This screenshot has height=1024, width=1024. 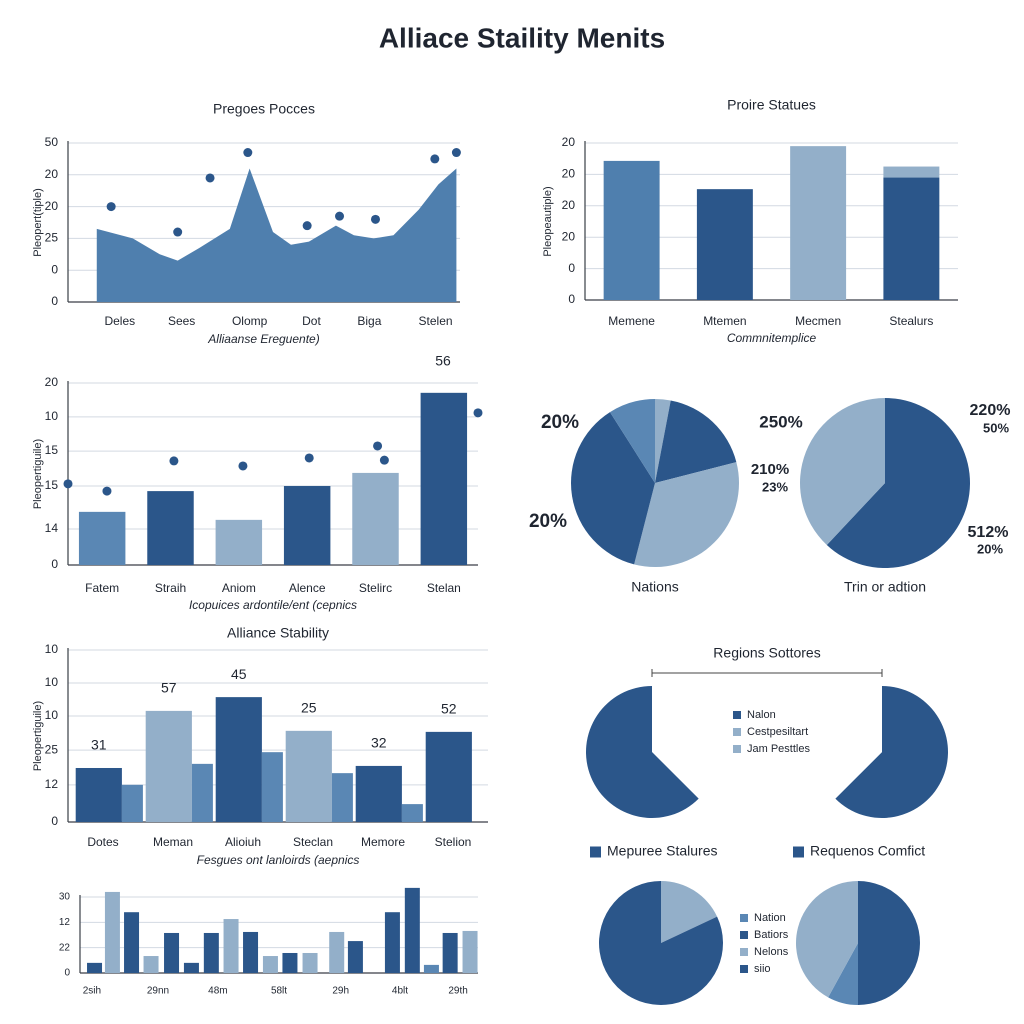 I want to click on x-tick-label: Straih, so click(x=170, y=588).